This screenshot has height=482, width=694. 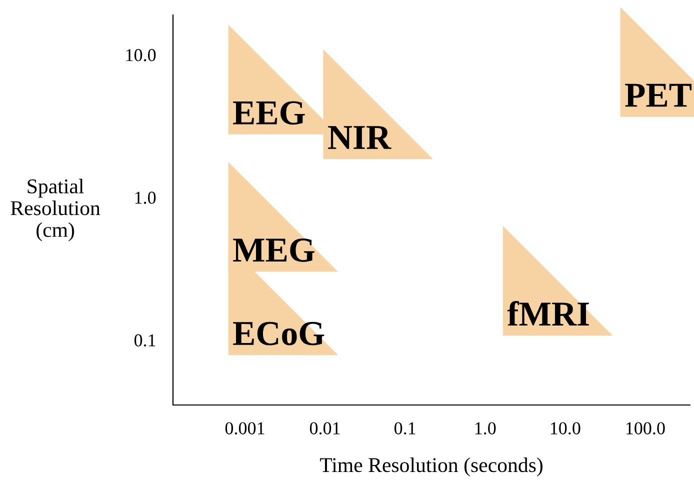 I want to click on x-tick-label: 0.001, so click(x=244, y=428).